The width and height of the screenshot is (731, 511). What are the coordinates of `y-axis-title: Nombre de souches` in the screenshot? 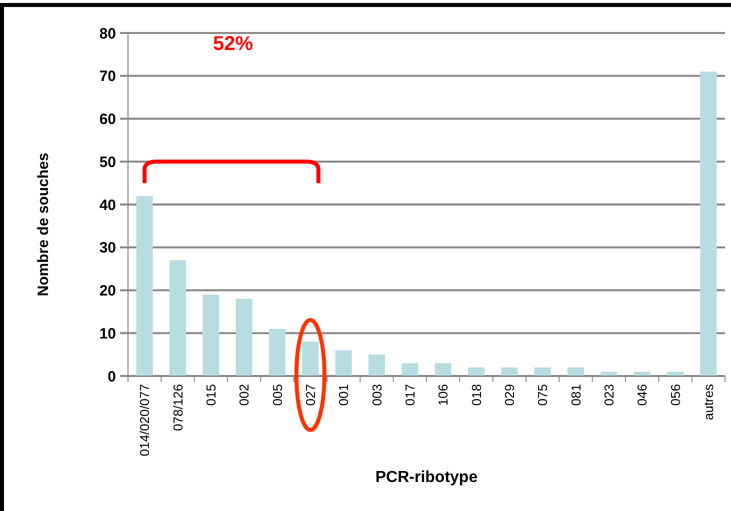 It's located at (43, 224).